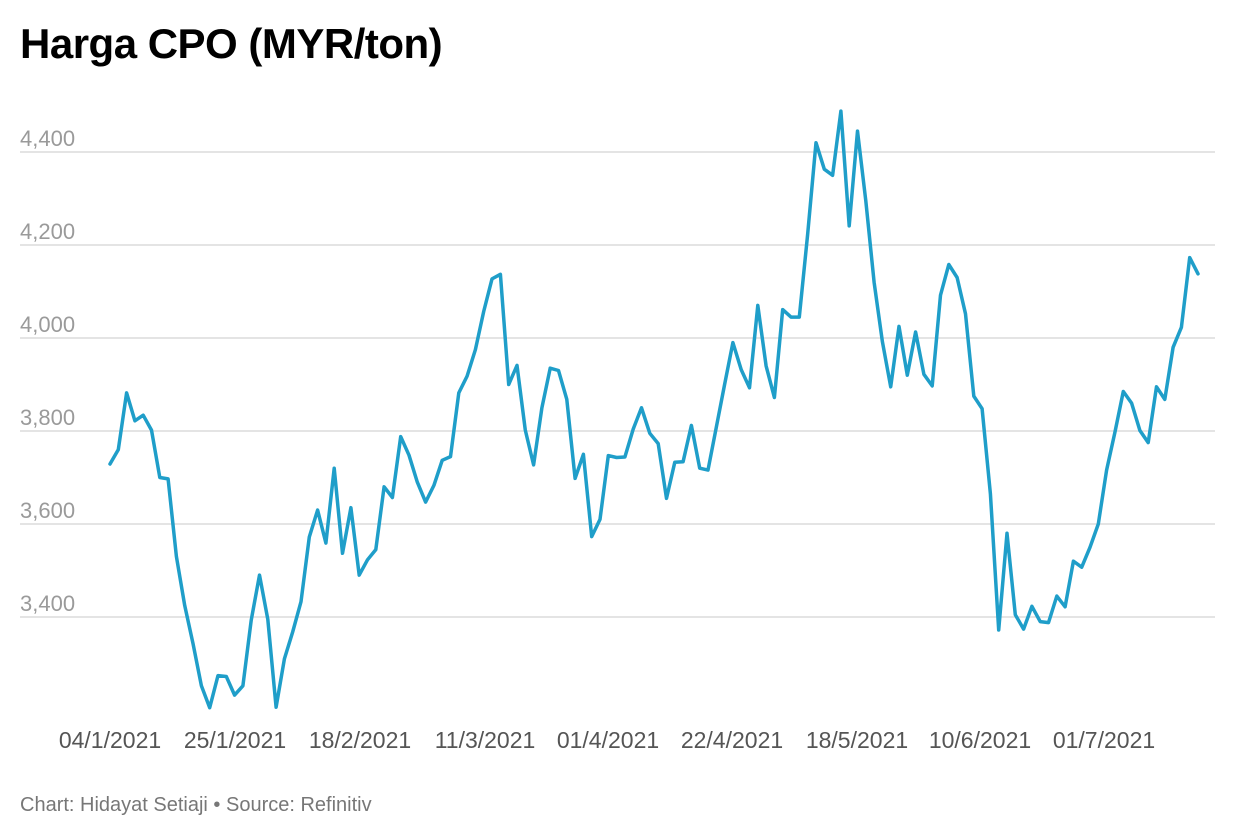  I want to click on y-tick-label: 3,600, so click(47, 510).